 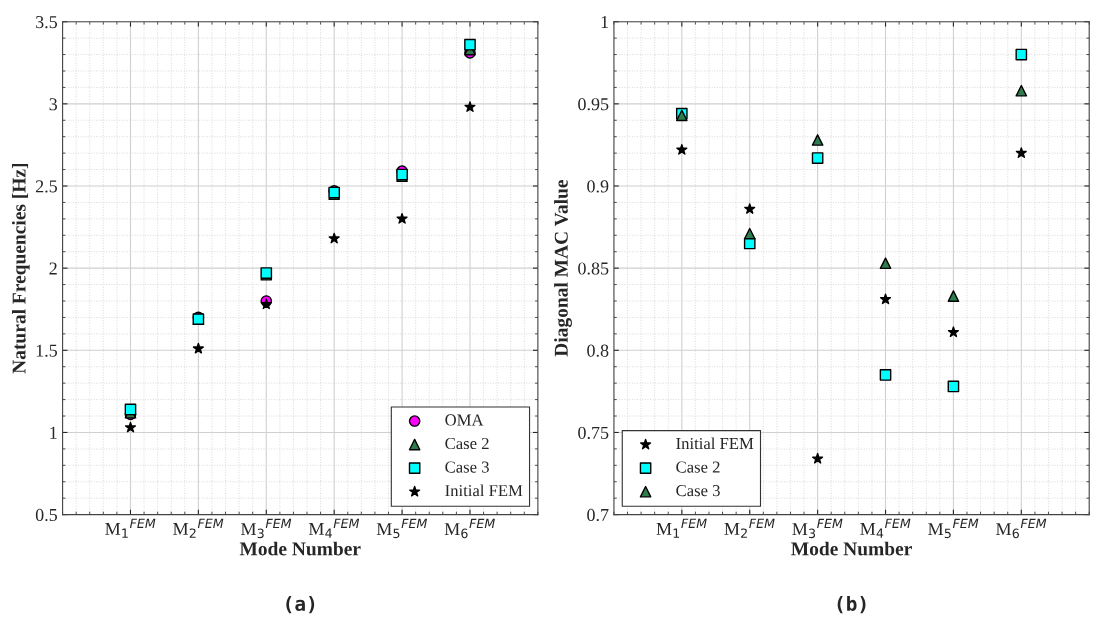 I want to click on y-tick-label: 0.8, so click(x=598, y=350).